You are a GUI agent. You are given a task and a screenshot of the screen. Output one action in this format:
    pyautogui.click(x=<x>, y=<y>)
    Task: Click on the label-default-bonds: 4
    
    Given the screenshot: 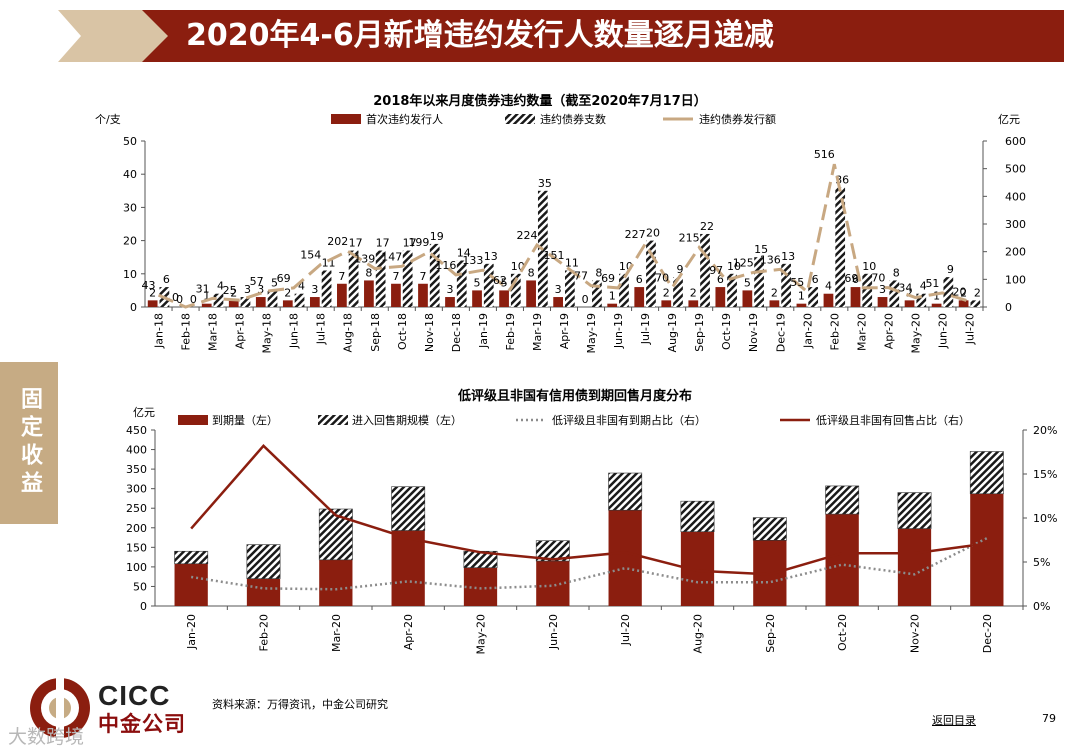 What is the action you would take?
    pyautogui.click(x=301, y=286)
    